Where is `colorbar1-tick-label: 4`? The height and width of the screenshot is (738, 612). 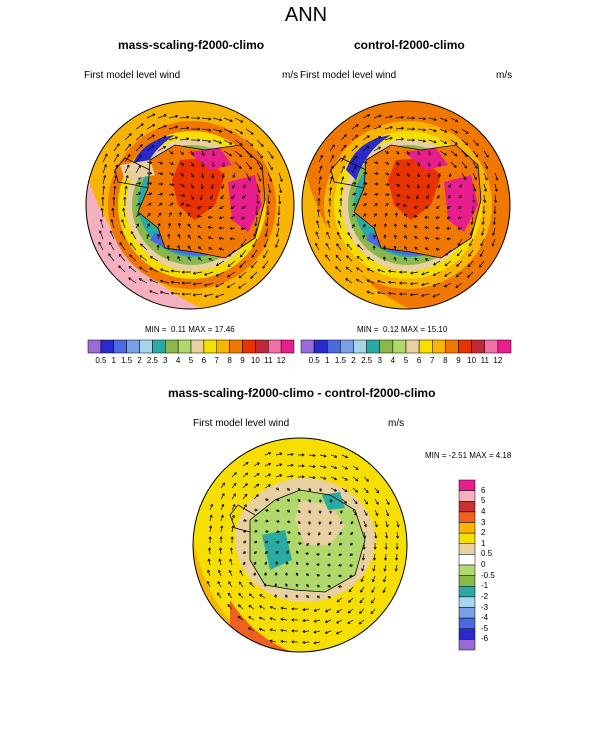 colorbar1-tick-label: 4 is located at coordinates (178, 360).